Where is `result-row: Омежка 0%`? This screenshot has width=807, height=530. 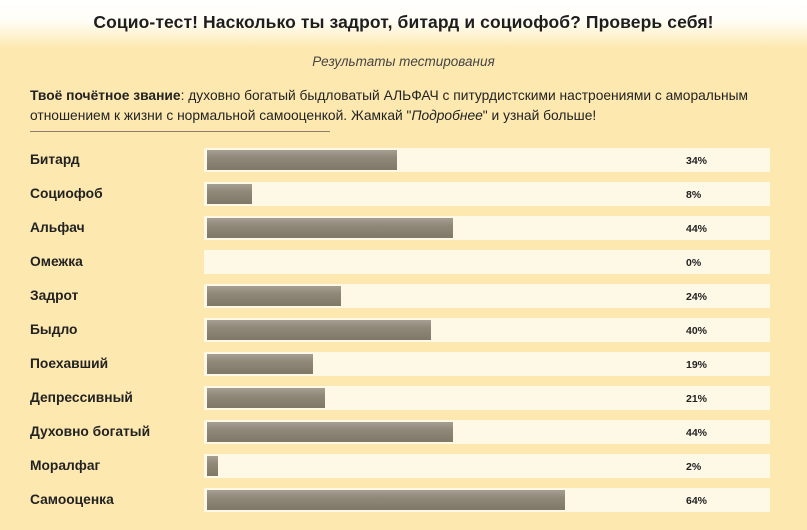
result-row: Омежка 0% is located at coordinates (403, 267).